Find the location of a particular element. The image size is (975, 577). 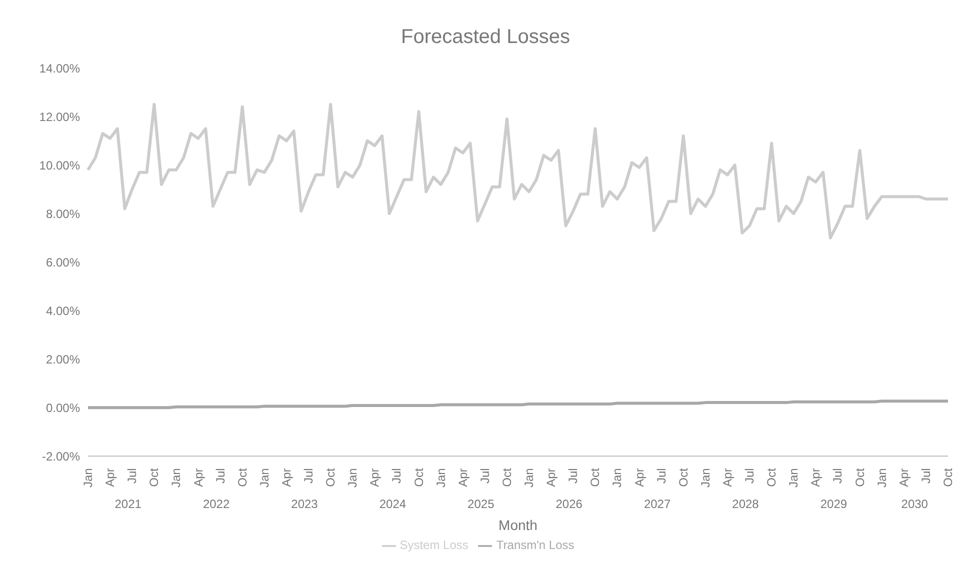

text: 2030 is located at coordinates (914, 504).